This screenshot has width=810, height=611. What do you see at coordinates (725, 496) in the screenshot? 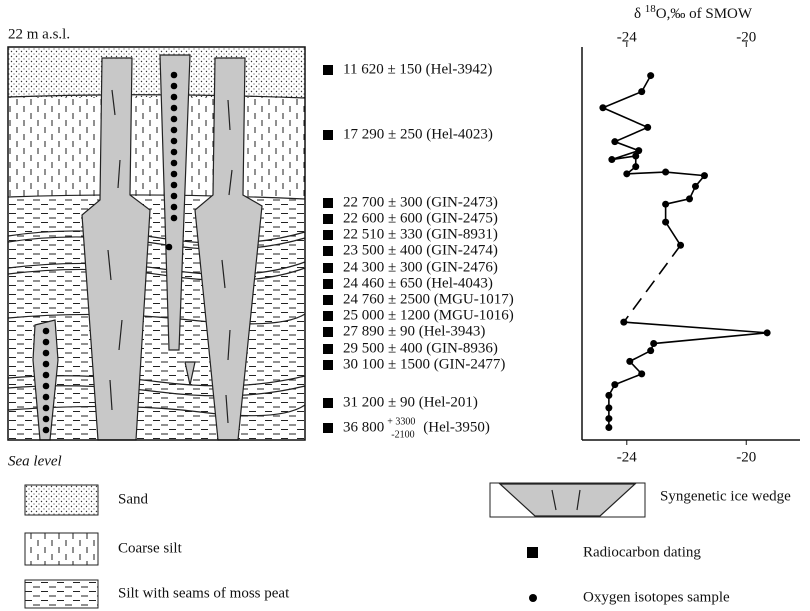
I see `legend-label: Syngenetic ice wedge` at bounding box center [725, 496].